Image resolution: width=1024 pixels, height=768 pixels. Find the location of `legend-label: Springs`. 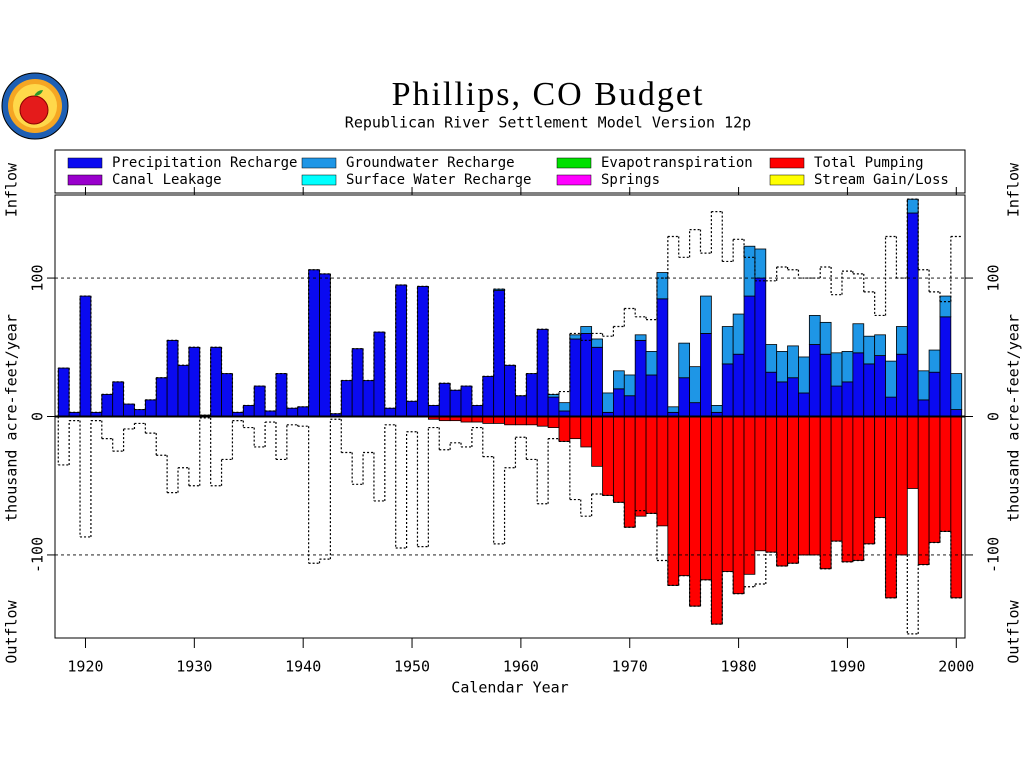

legend-label: Springs is located at coordinates (630, 180).